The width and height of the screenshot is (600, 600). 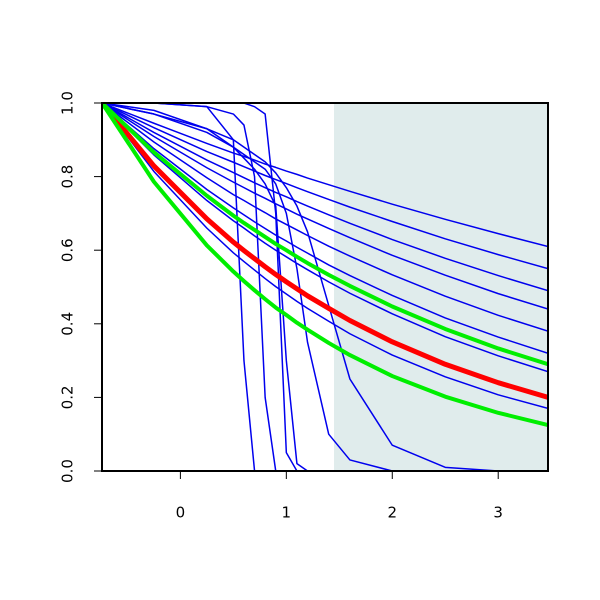 I want to click on y-tick-label: 0.0, so click(x=68, y=471).